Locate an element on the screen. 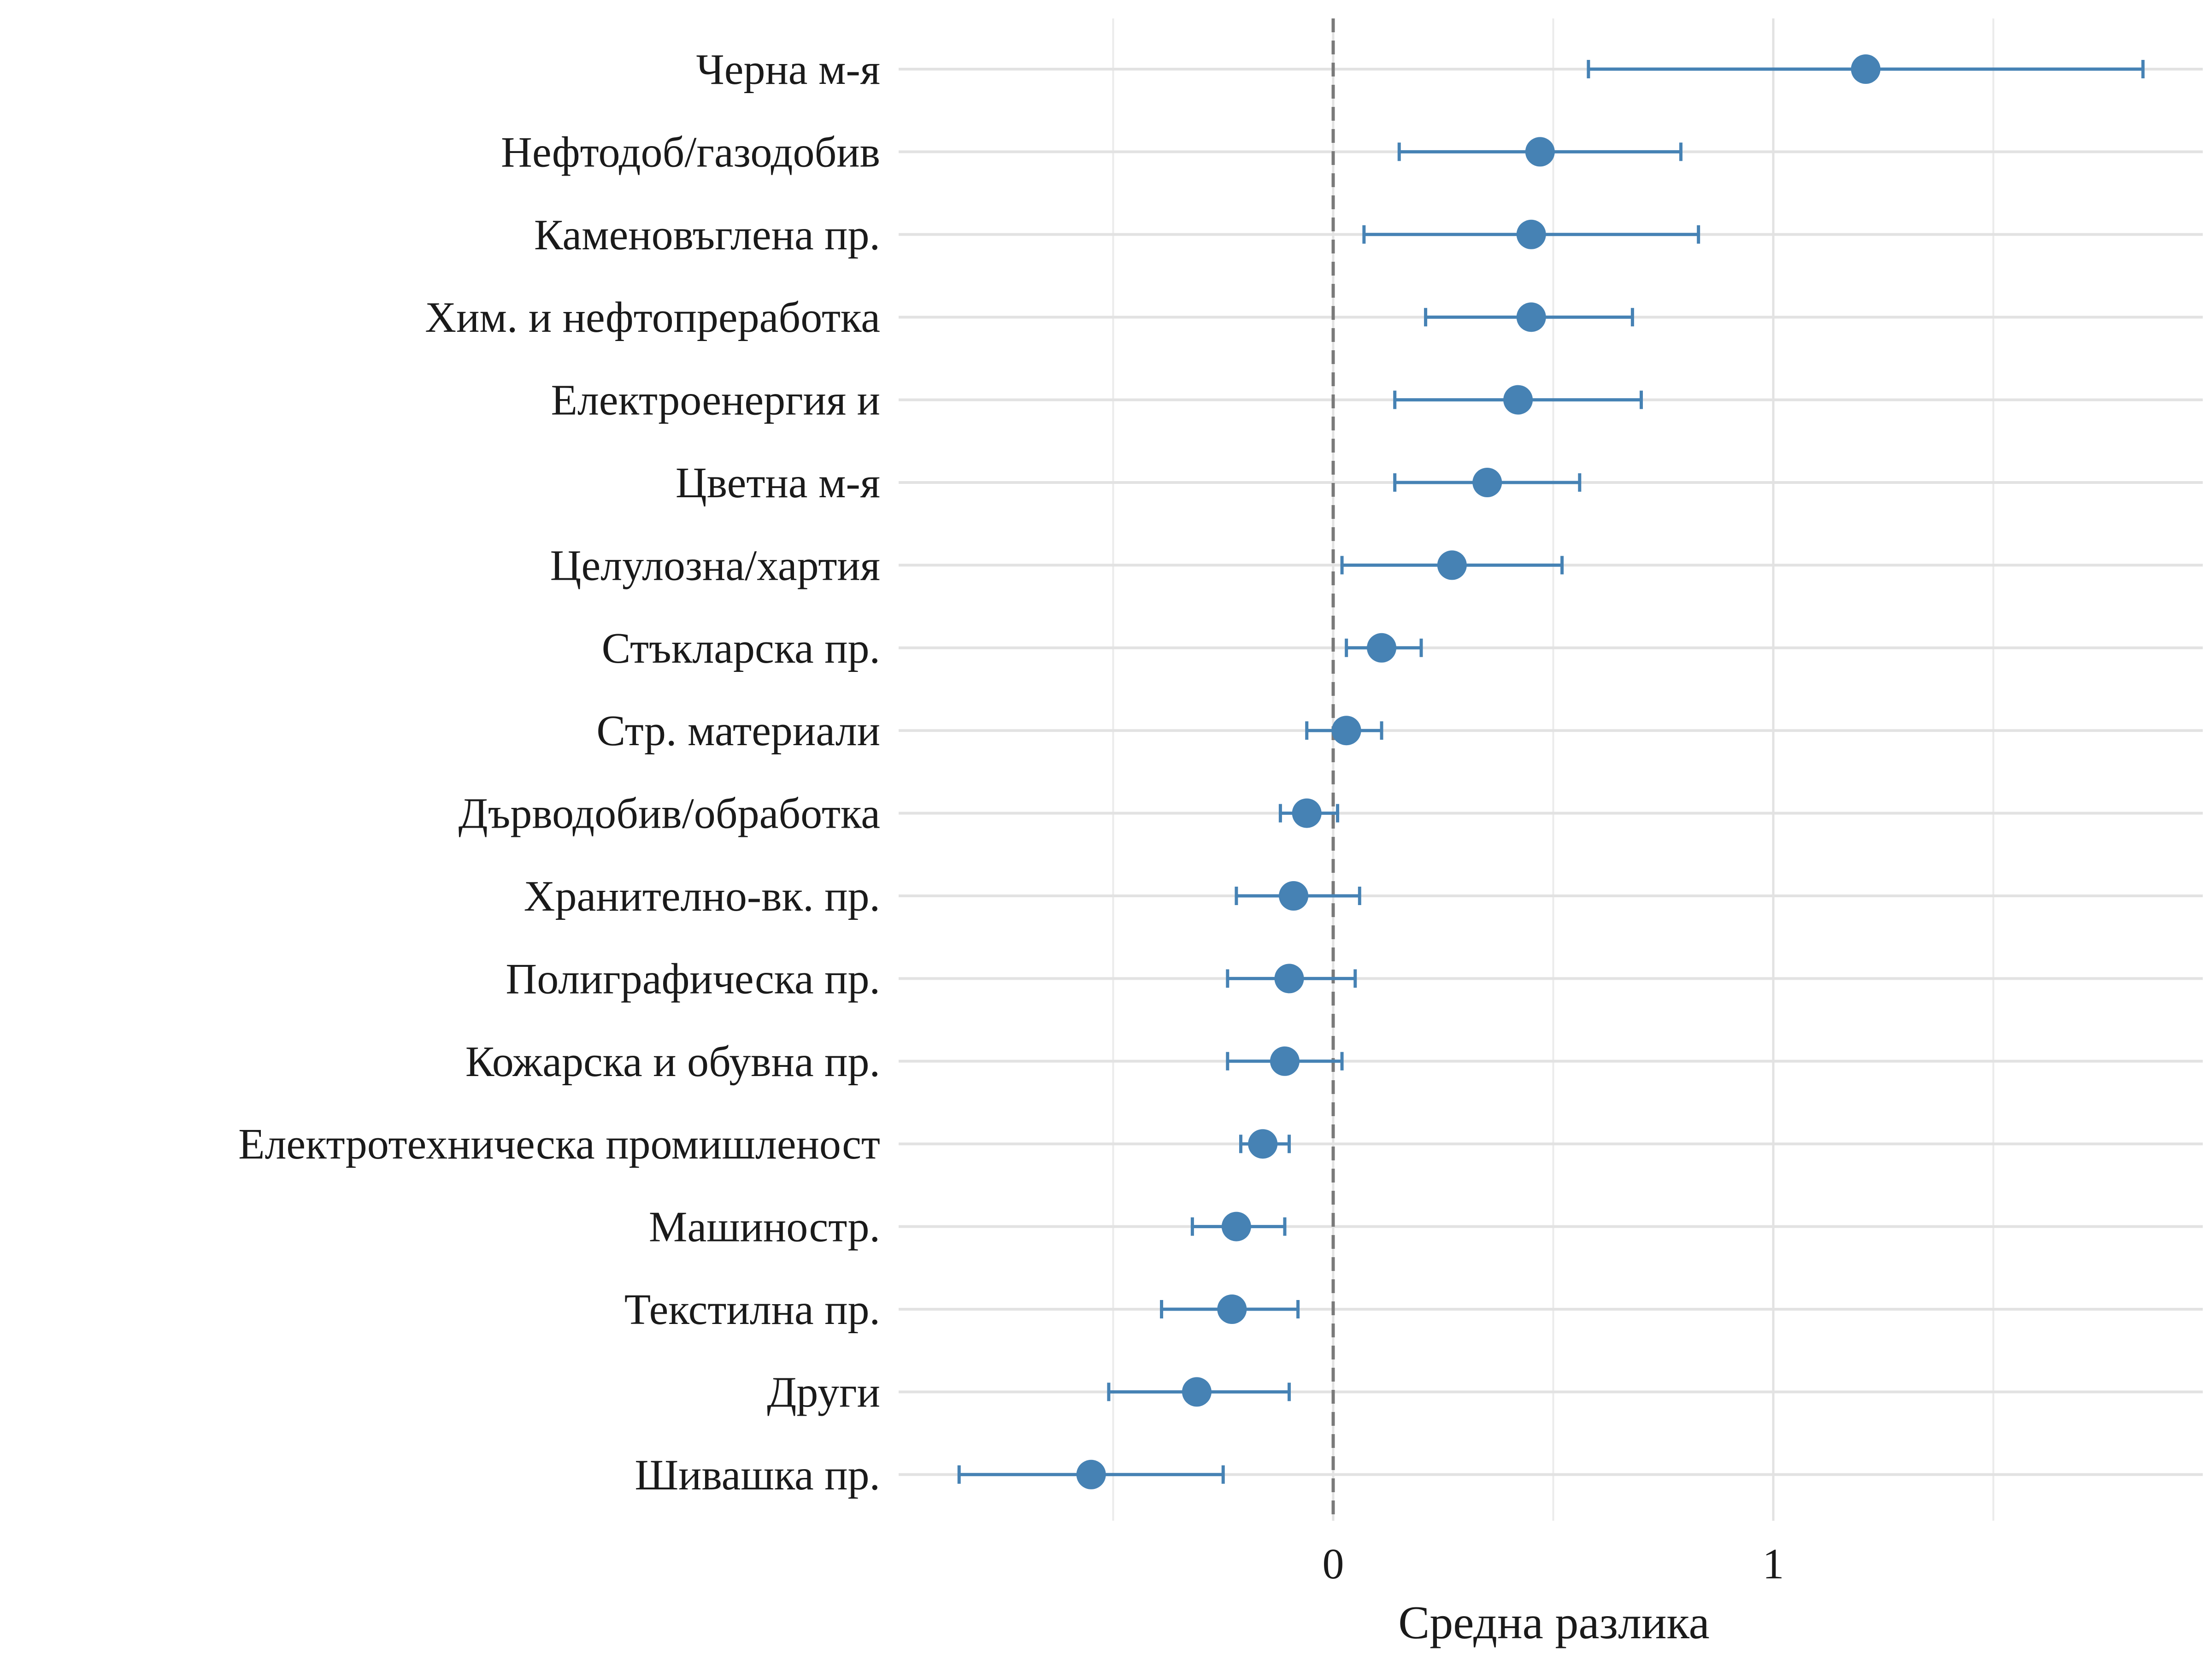 This screenshot has width=2212, height=1659. category-label: Каменовъглена пр. is located at coordinates (707, 235).